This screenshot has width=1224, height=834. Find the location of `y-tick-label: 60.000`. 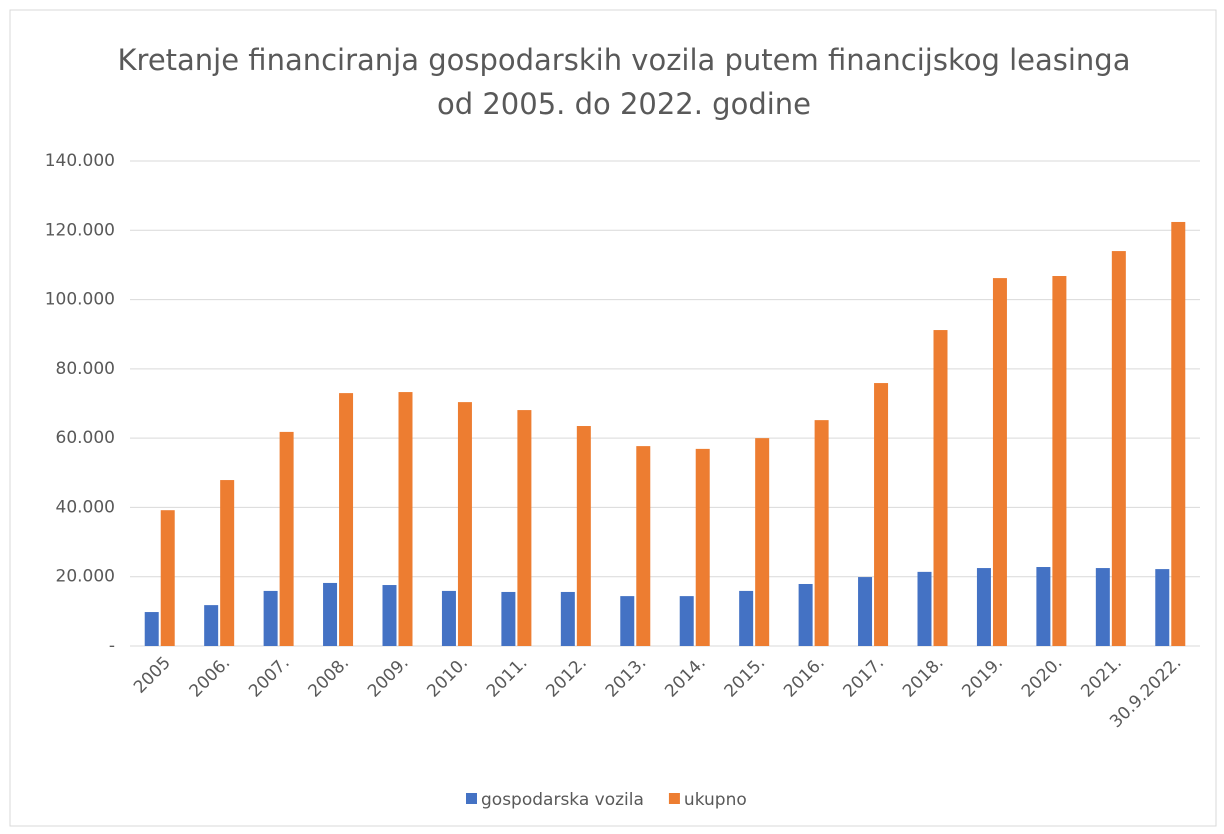

y-tick-label: 60.000 is located at coordinates (85, 438).